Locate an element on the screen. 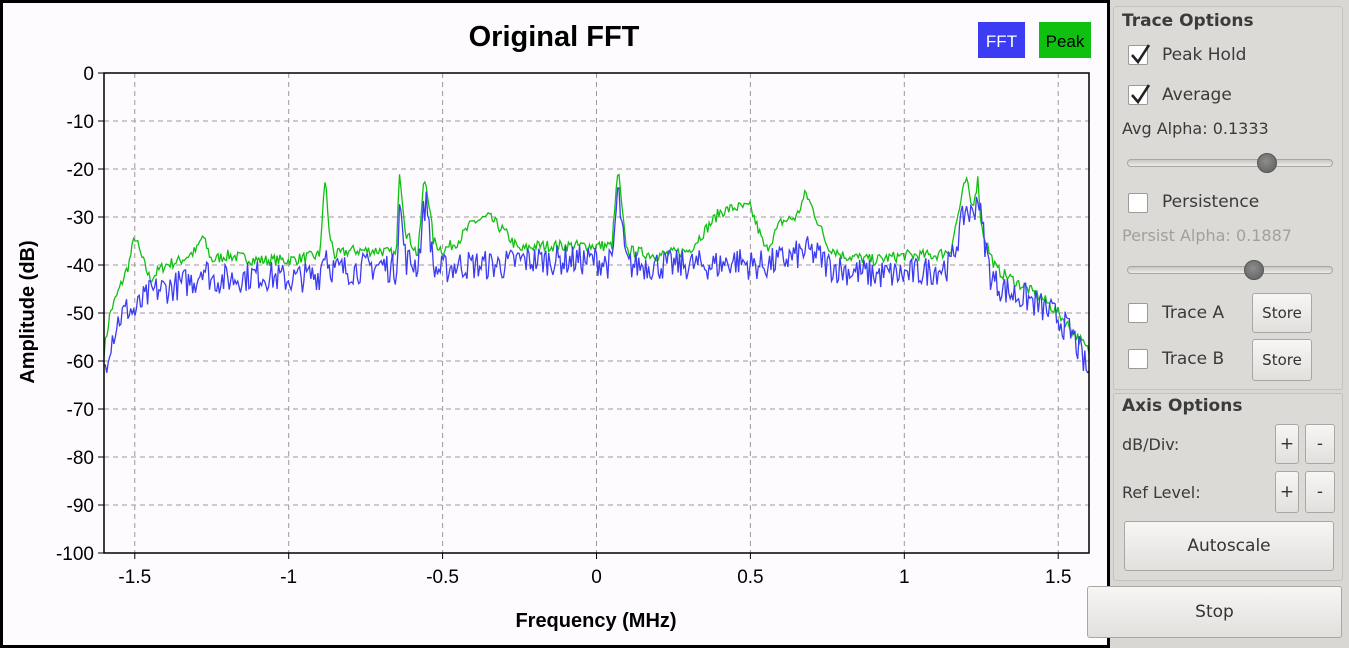 This screenshot has height=648, width=1349. legend-swatch-peak is located at coordinates (1065, 40).